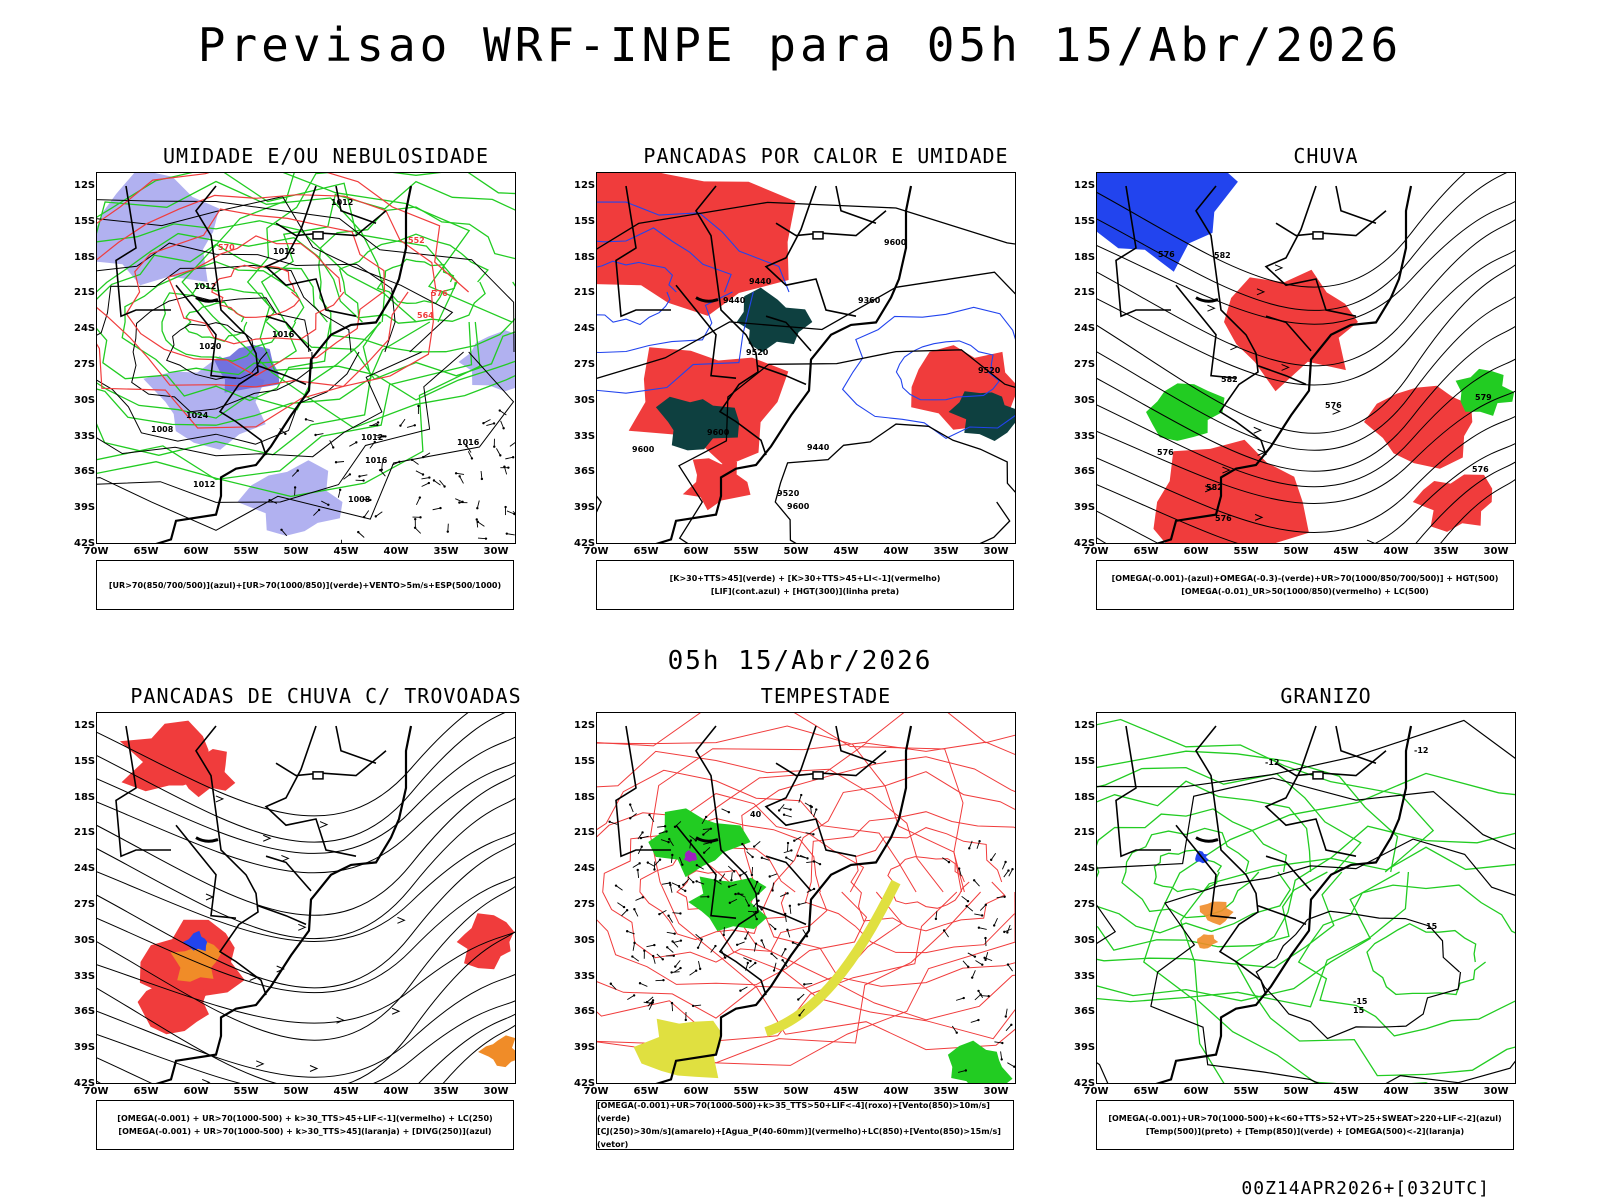 Image resolution: width=1600 pixels, height=1200 pixels. Describe the element at coordinates (1216, 913) in the screenshot. I see `omega-area-orange` at that location.